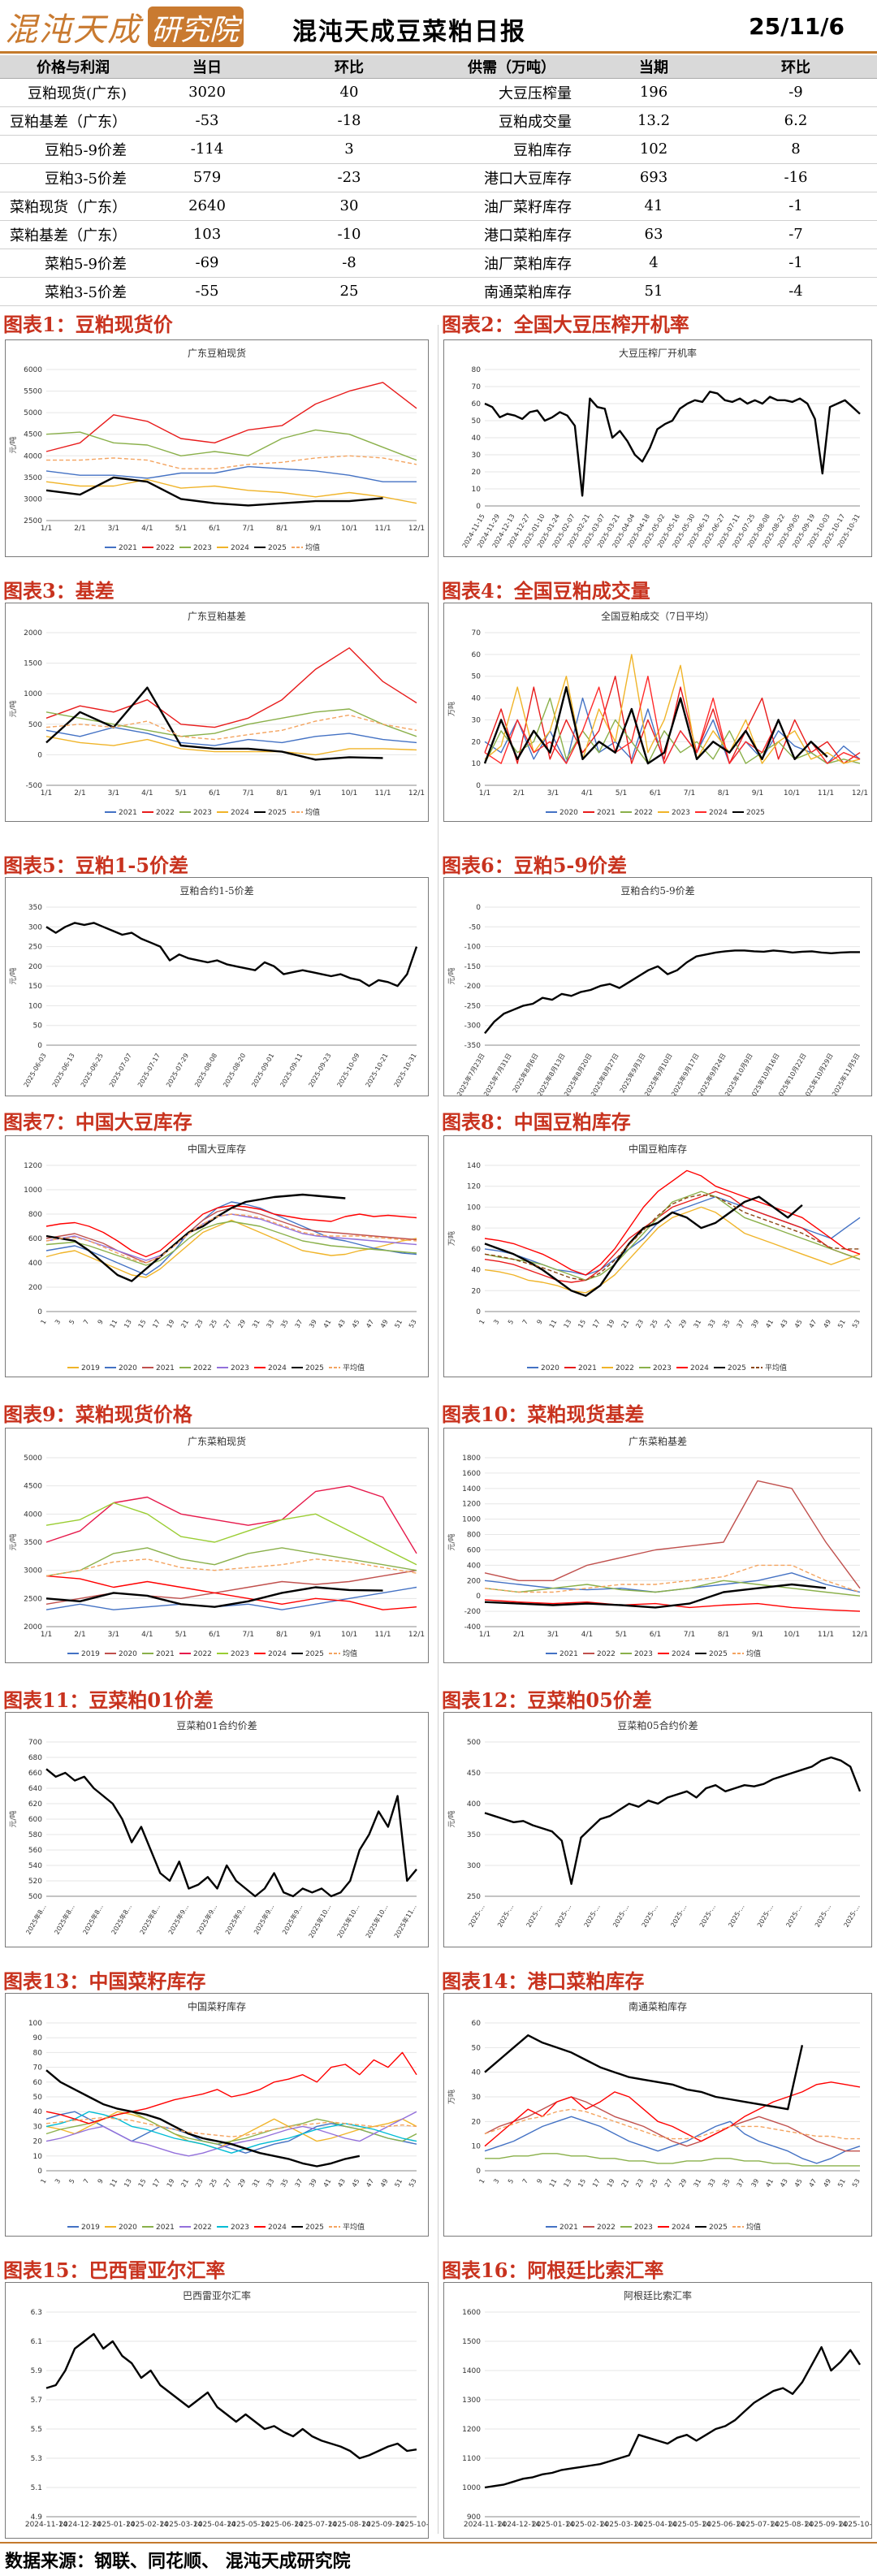 This screenshot has width=877, height=2576. I want to click on x-tick-label: 7, so click(86, 1322).